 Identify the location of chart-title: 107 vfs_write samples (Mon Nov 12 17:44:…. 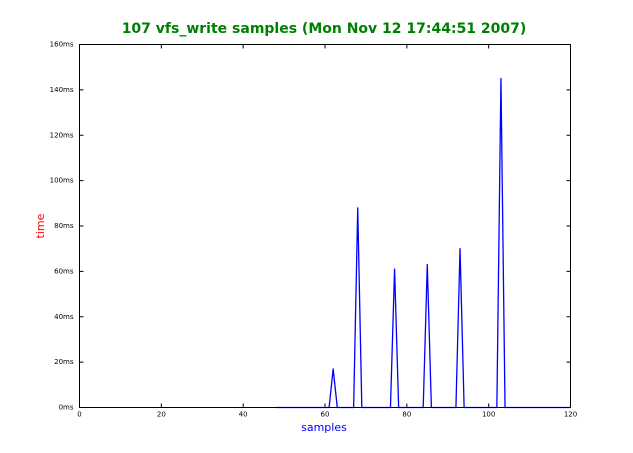
(324, 29).